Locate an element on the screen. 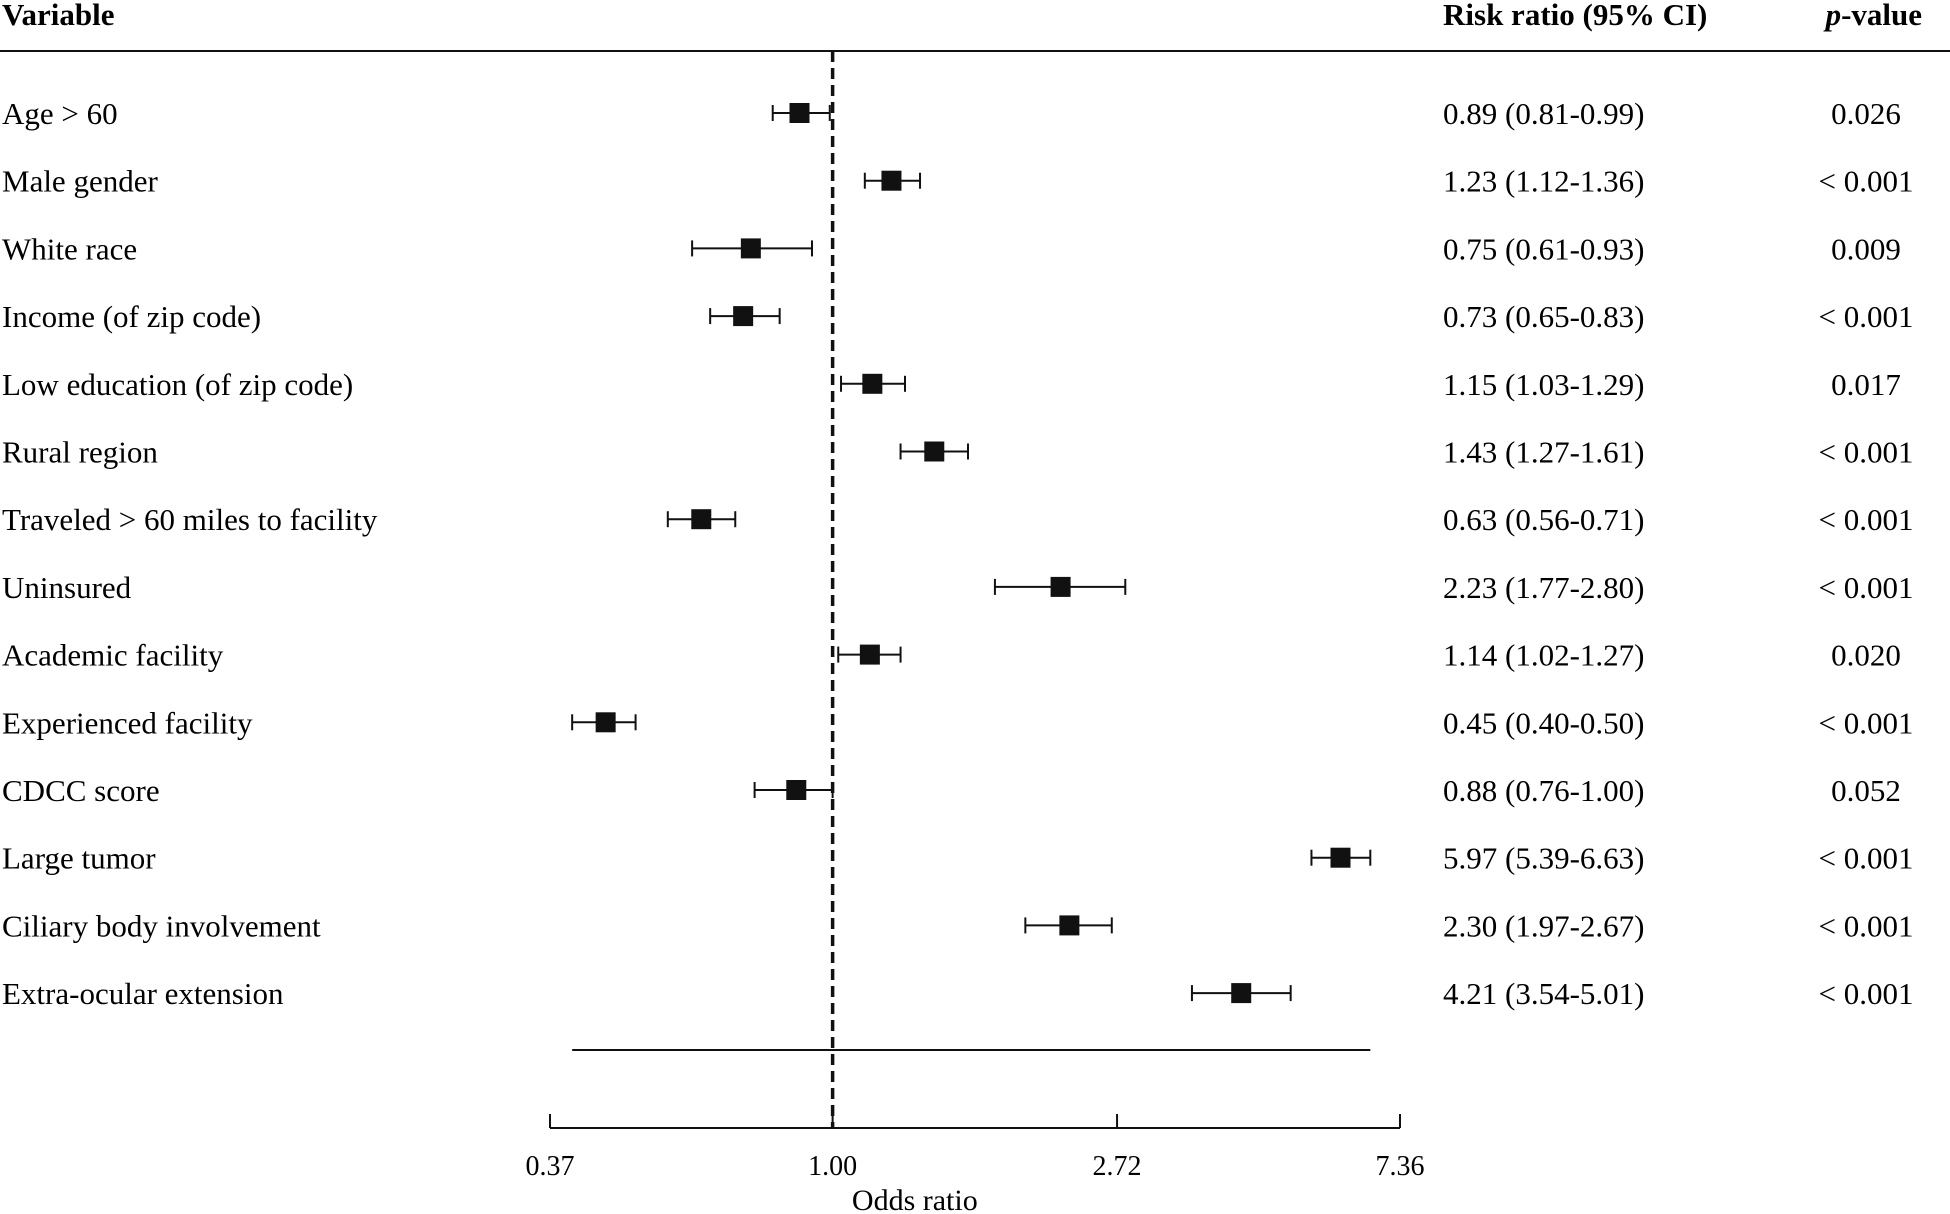 This screenshot has height=1214, width=1950. x-axis: 0.37 1.00 2.72 7.36 Odds ratio is located at coordinates (975, 1164).